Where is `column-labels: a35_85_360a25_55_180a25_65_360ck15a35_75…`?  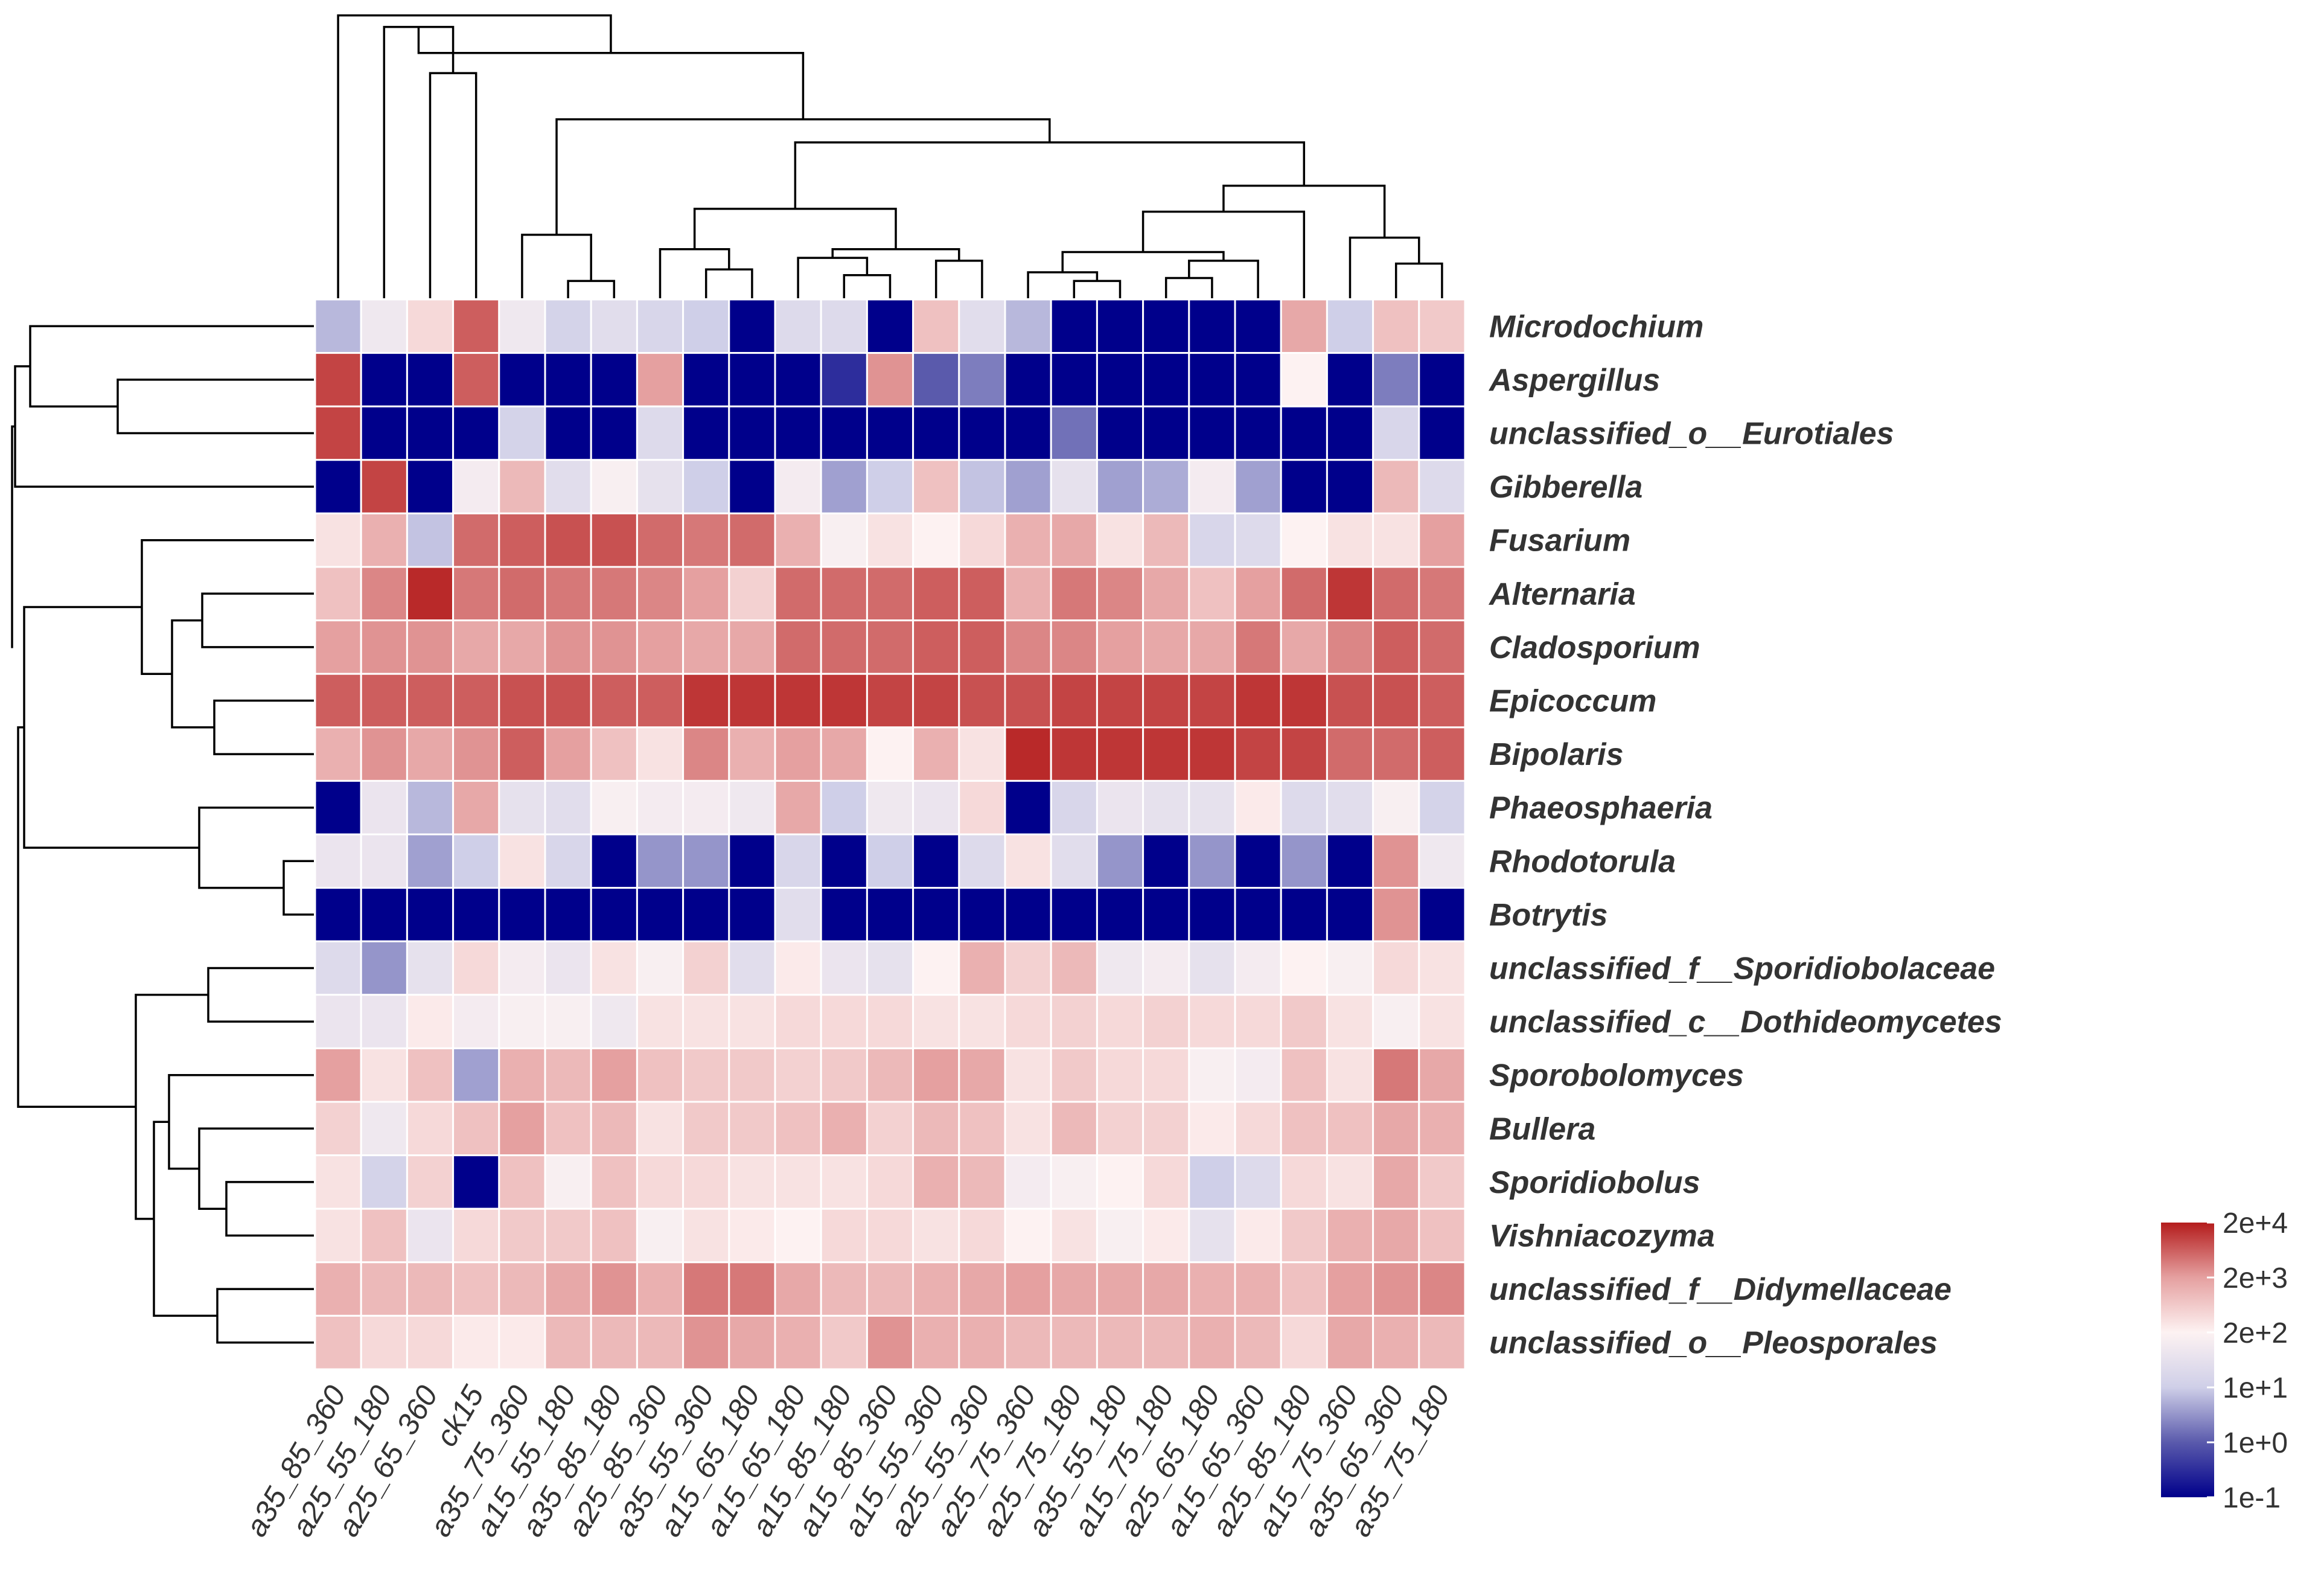 column-labels: a35_85_360a25_55_180a25_65_360ck15a35_75… is located at coordinates (847, 1461).